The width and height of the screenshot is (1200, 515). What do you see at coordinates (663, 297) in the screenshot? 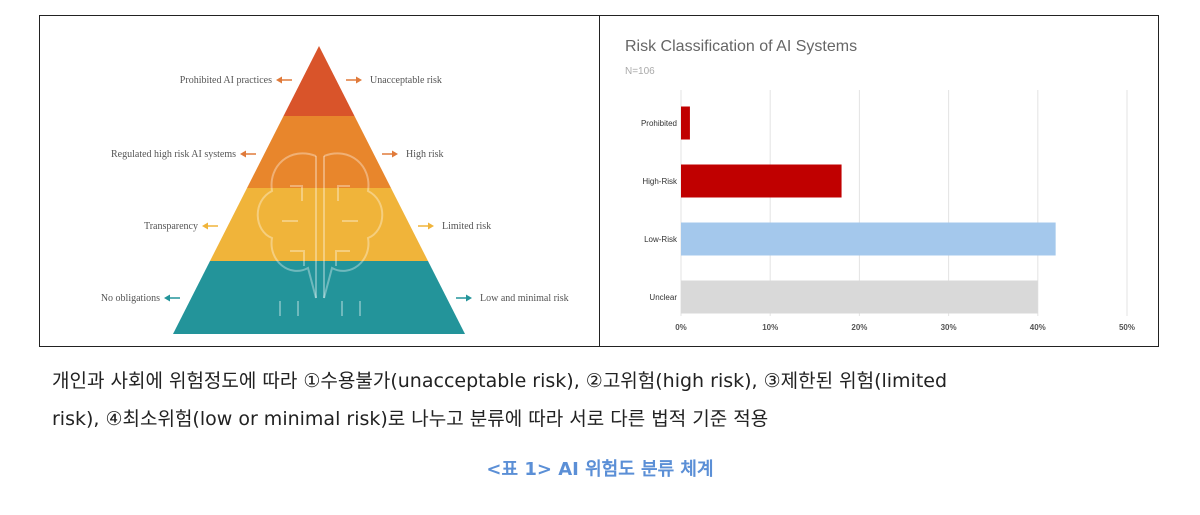
I see `category-label-unclear: Unclear` at bounding box center [663, 297].